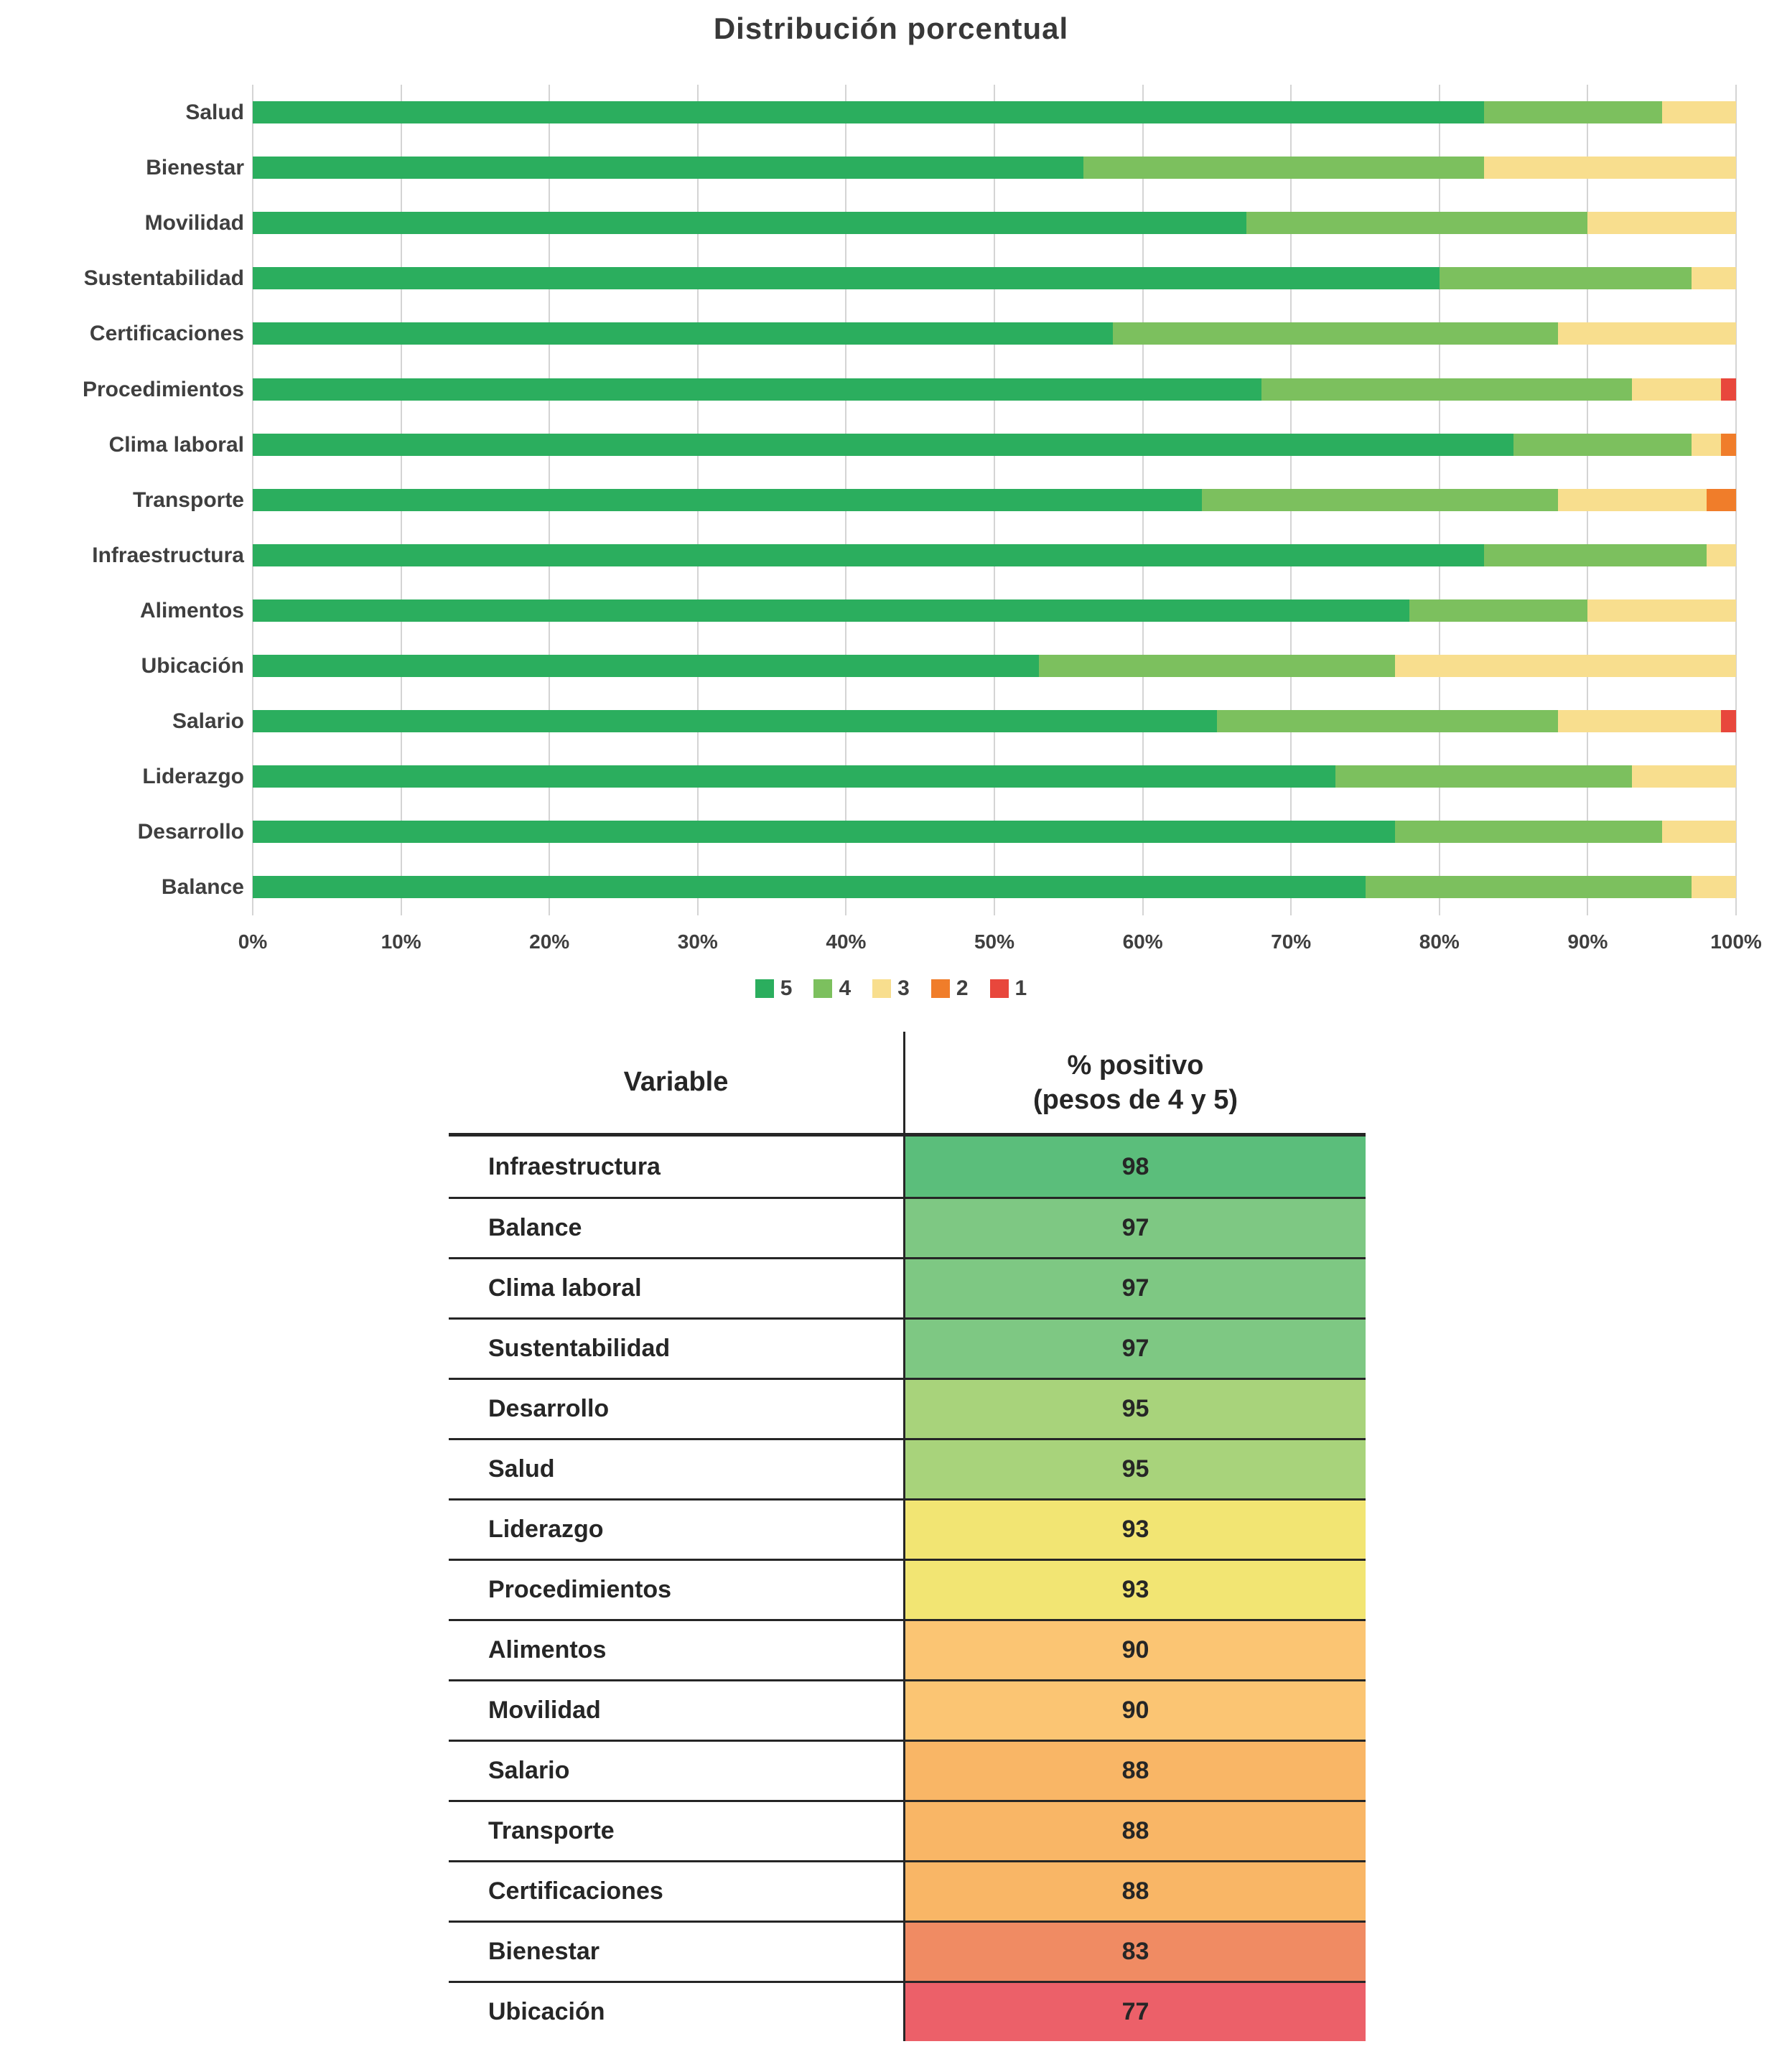  What do you see at coordinates (676, 1952) in the screenshot?
I see `table-variable-cell: Bienestar` at bounding box center [676, 1952].